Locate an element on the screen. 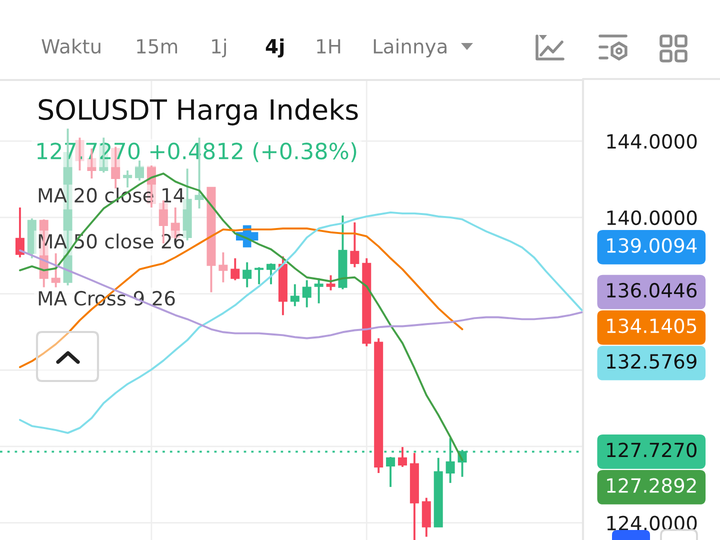 The image size is (720, 540). y-tick-label: 140.0000 is located at coordinates (652, 218).